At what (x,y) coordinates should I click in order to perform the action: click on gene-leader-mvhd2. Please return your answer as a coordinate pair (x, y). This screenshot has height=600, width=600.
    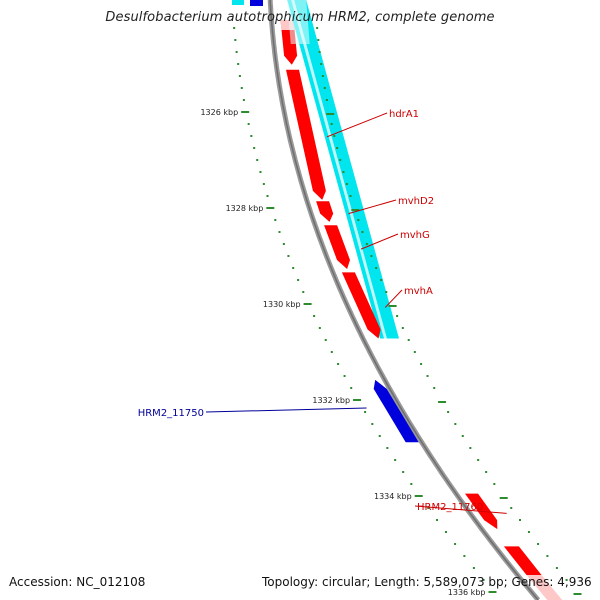
    Looking at the image, I should click on (372, 207).